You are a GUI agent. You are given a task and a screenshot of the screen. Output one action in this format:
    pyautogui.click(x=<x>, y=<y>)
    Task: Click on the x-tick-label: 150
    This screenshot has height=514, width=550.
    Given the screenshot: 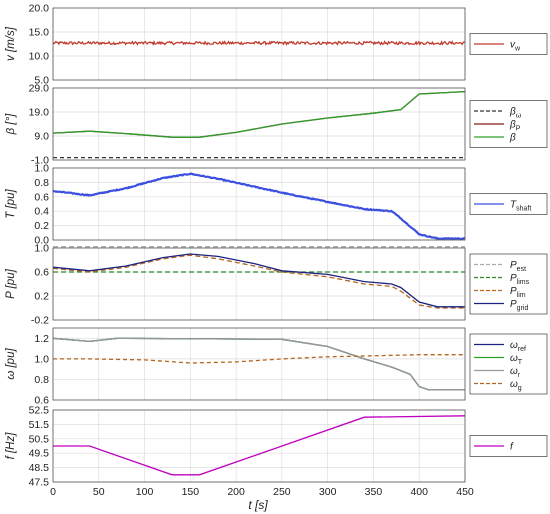 What is the action you would take?
    pyautogui.click(x=191, y=492)
    